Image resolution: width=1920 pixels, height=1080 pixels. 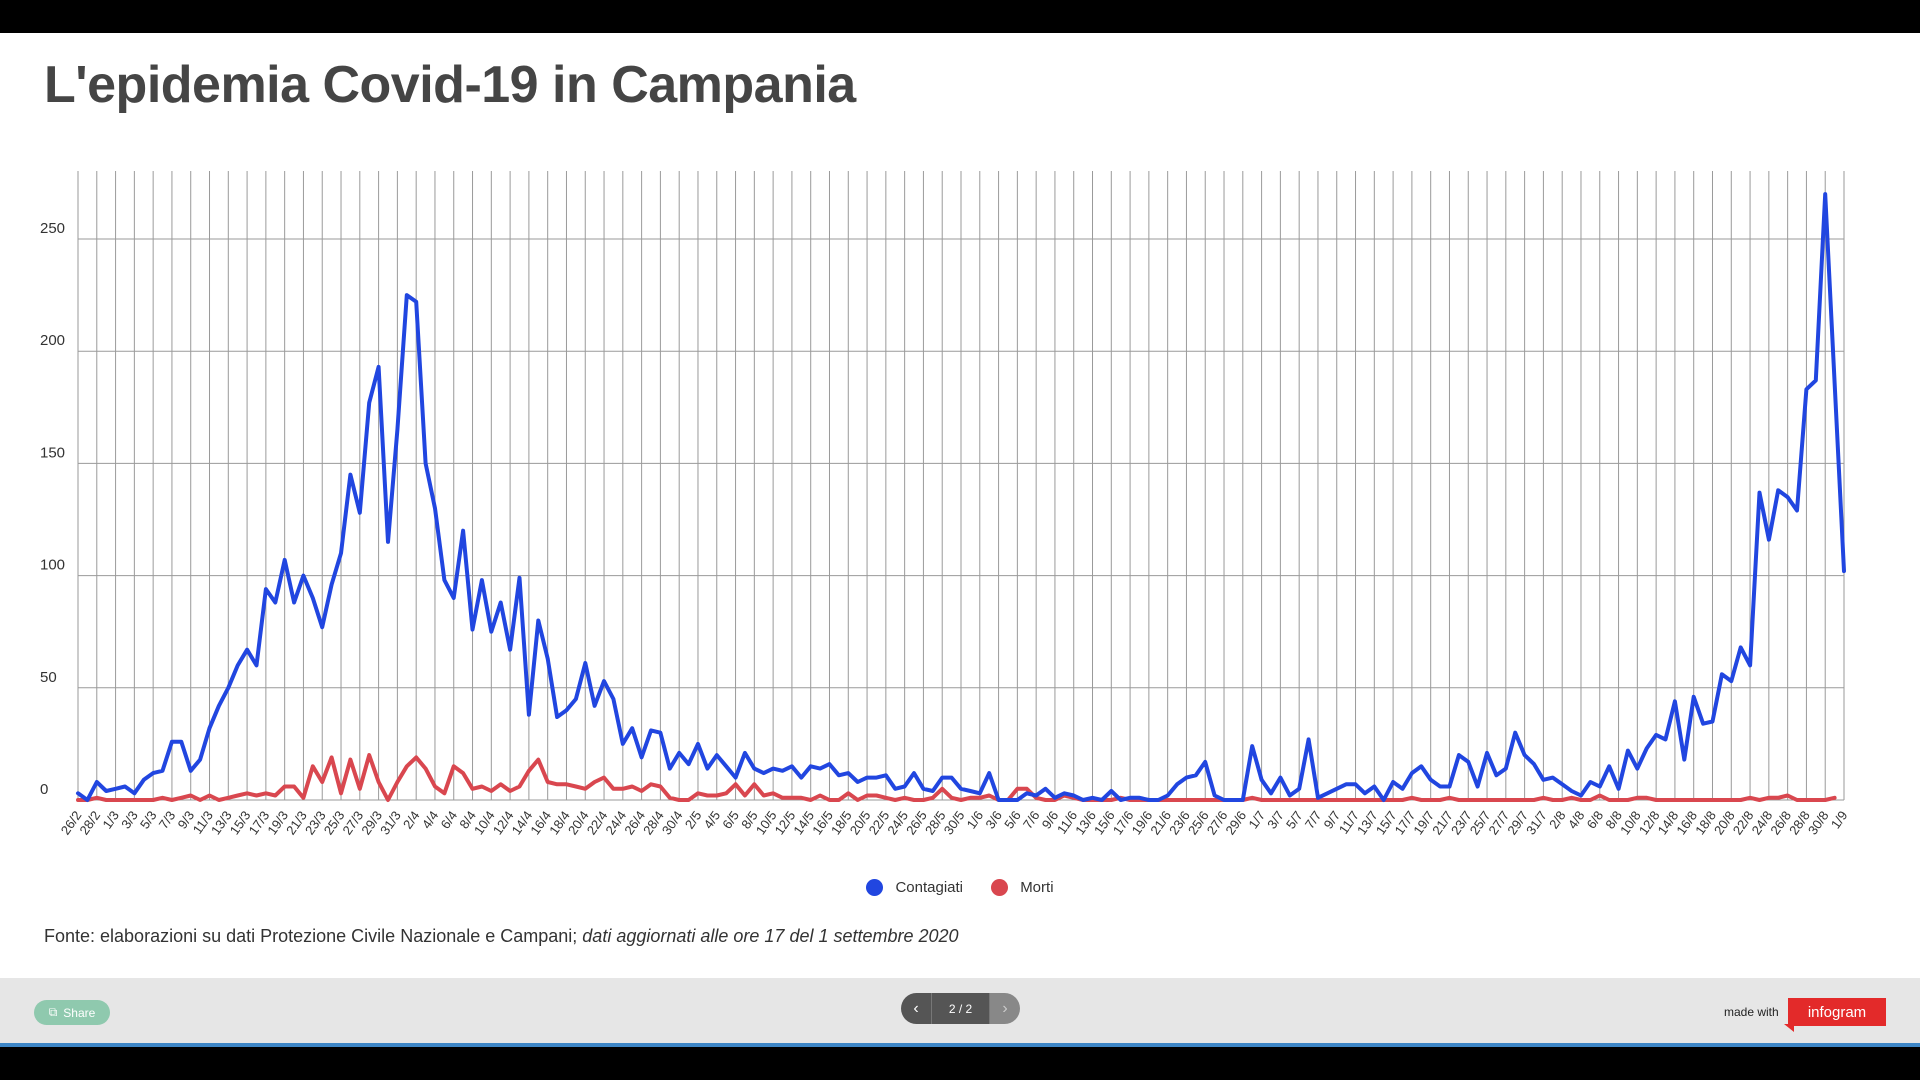 I want to click on legend-item-contagiati: Contagiati, so click(x=914, y=887).